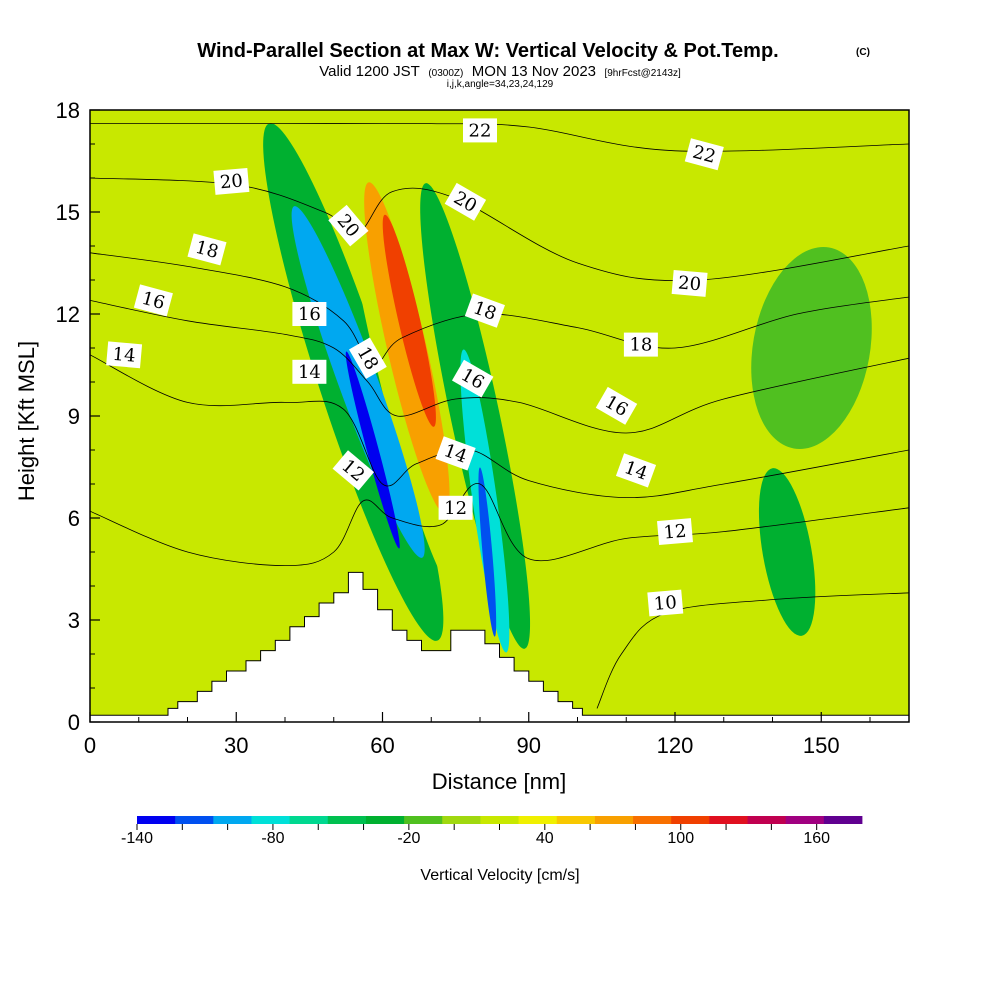 The image size is (1000, 1000). Describe the element at coordinates (519, 433) in the screenshot. I see `w-region-updraft-right` at that location.